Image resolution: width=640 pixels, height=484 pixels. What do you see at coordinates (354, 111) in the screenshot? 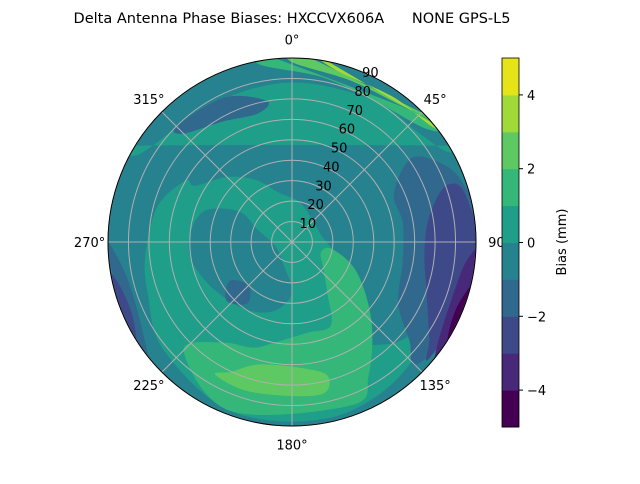
I see `radial-tick-label: 70` at bounding box center [354, 111].